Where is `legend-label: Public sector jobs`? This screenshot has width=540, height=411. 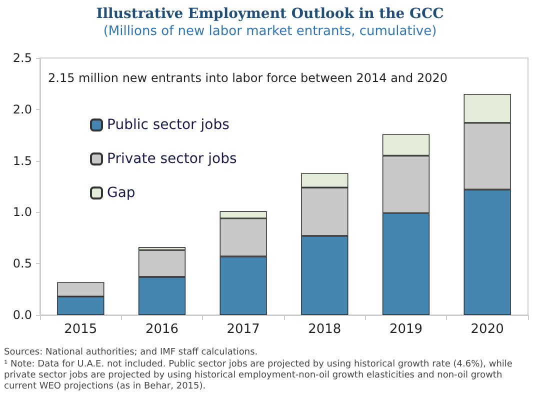
legend-label: Public sector jobs is located at coordinates (168, 125).